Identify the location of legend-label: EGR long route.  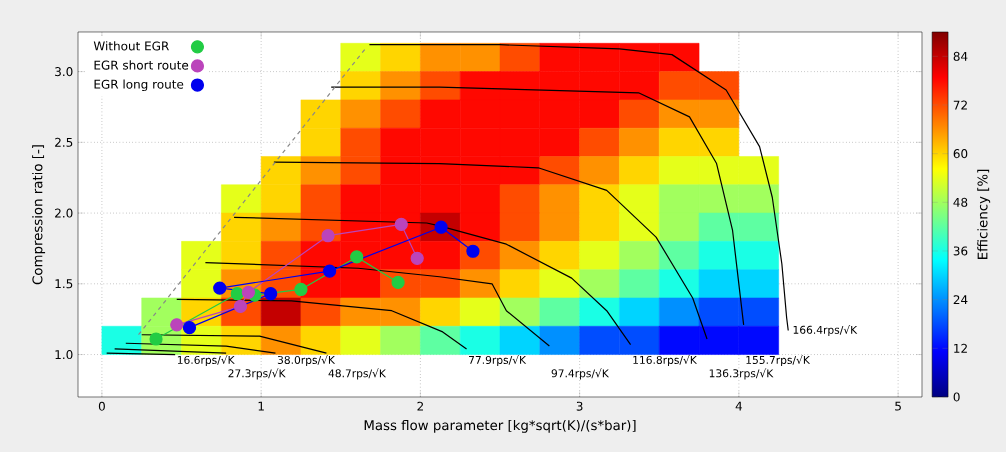
(139, 85).